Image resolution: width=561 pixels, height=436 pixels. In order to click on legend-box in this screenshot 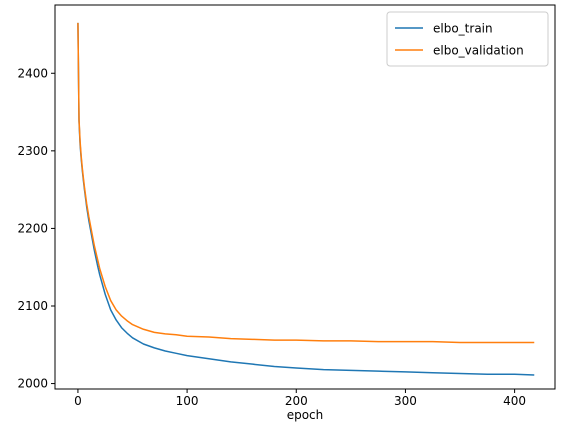, I will do `click(467, 39)`.